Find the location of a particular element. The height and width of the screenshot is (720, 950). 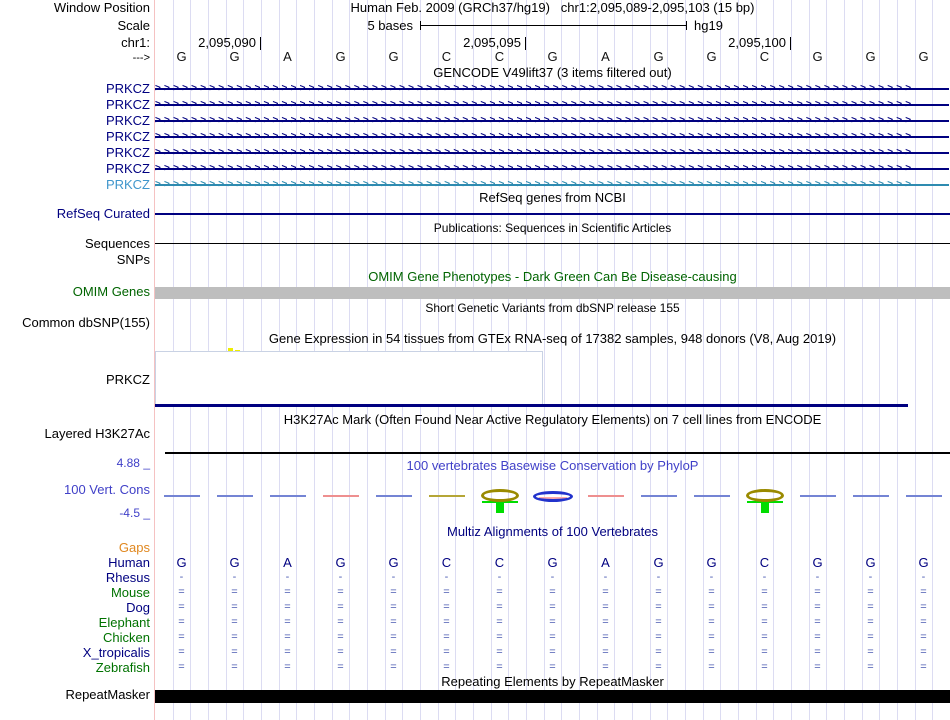

multiz-glyph-dog-14: = is located at coordinates (923, 607).